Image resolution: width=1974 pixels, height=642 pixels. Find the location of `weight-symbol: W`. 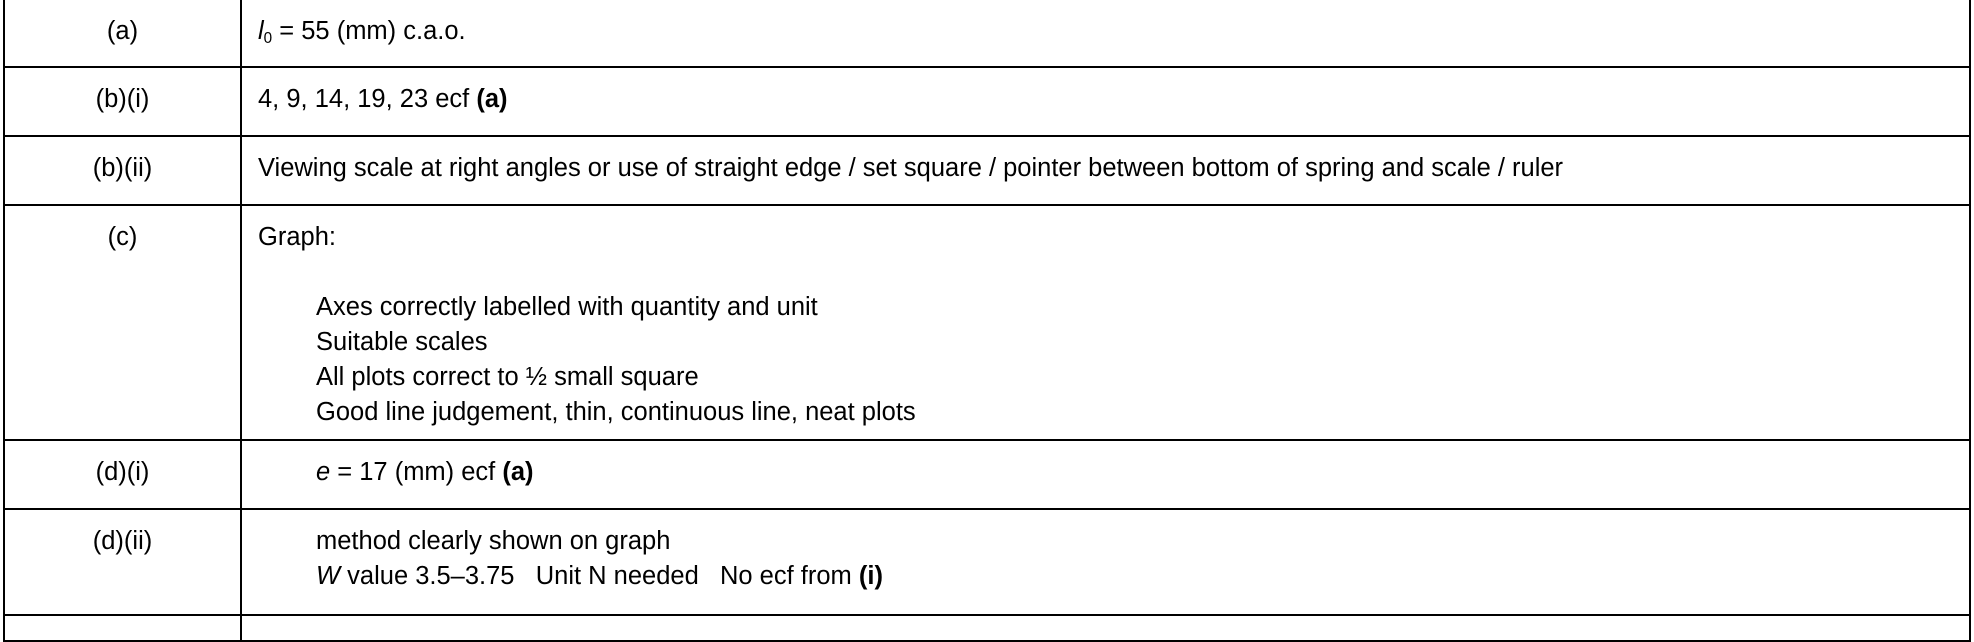

weight-symbol: W is located at coordinates (328, 576).